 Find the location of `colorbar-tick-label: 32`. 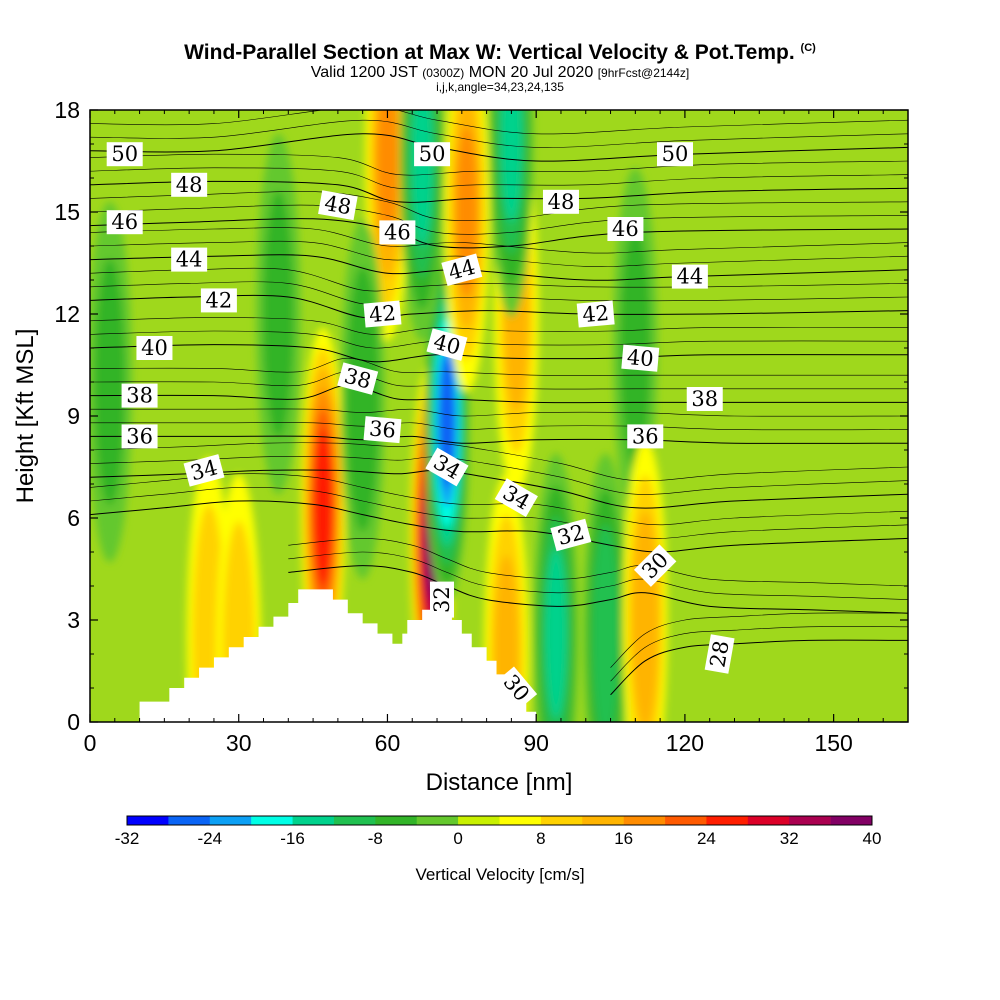

colorbar-tick-label: 32 is located at coordinates (789, 838).